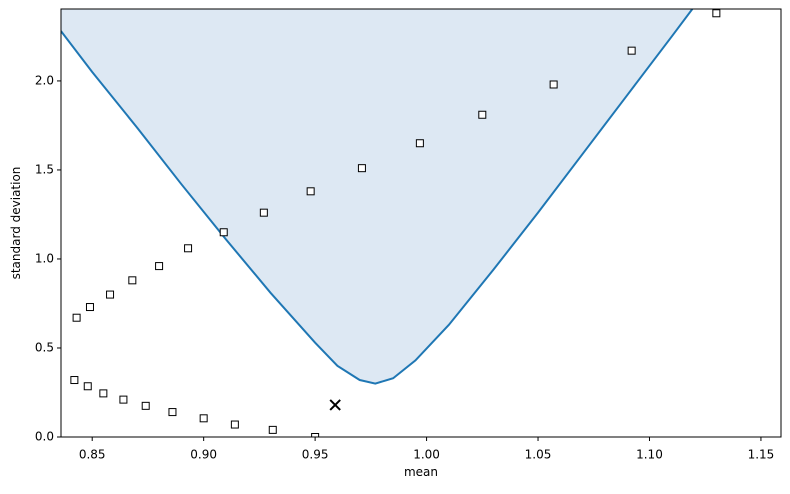 This screenshot has width=790, height=494. Describe the element at coordinates (203, 455) in the screenshot. I see `x-tick-label: 0.90` at that location.